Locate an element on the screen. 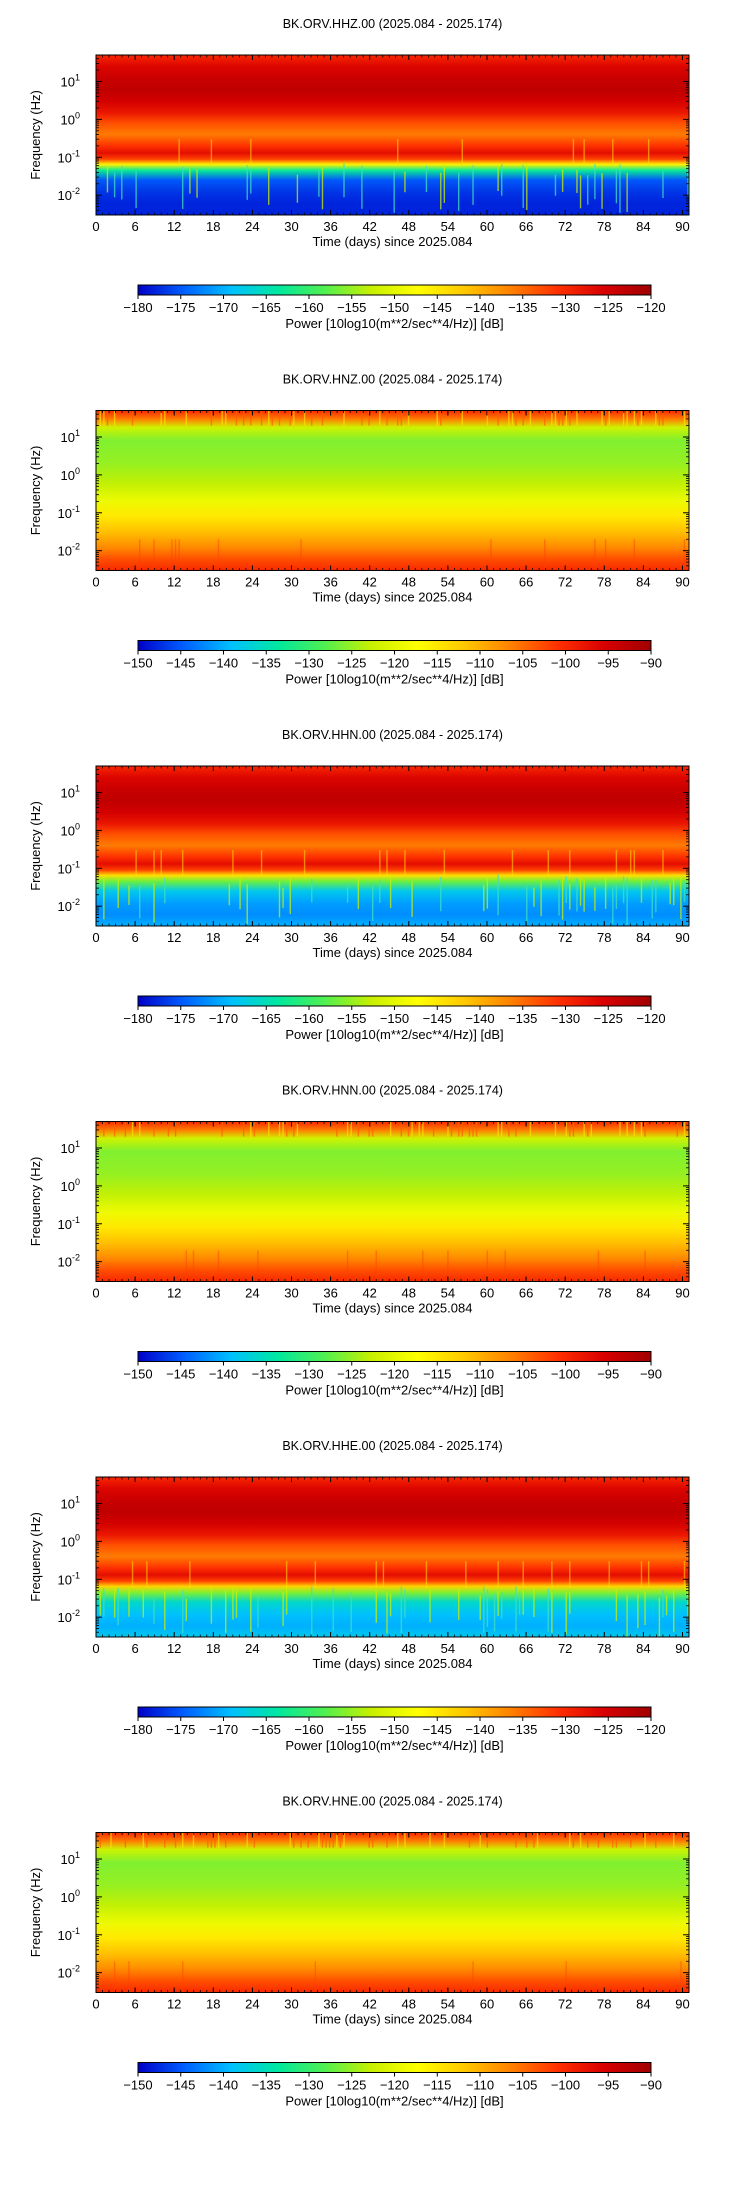  colorbar-tick-label: −100 is located at coordinates (565, 1374).